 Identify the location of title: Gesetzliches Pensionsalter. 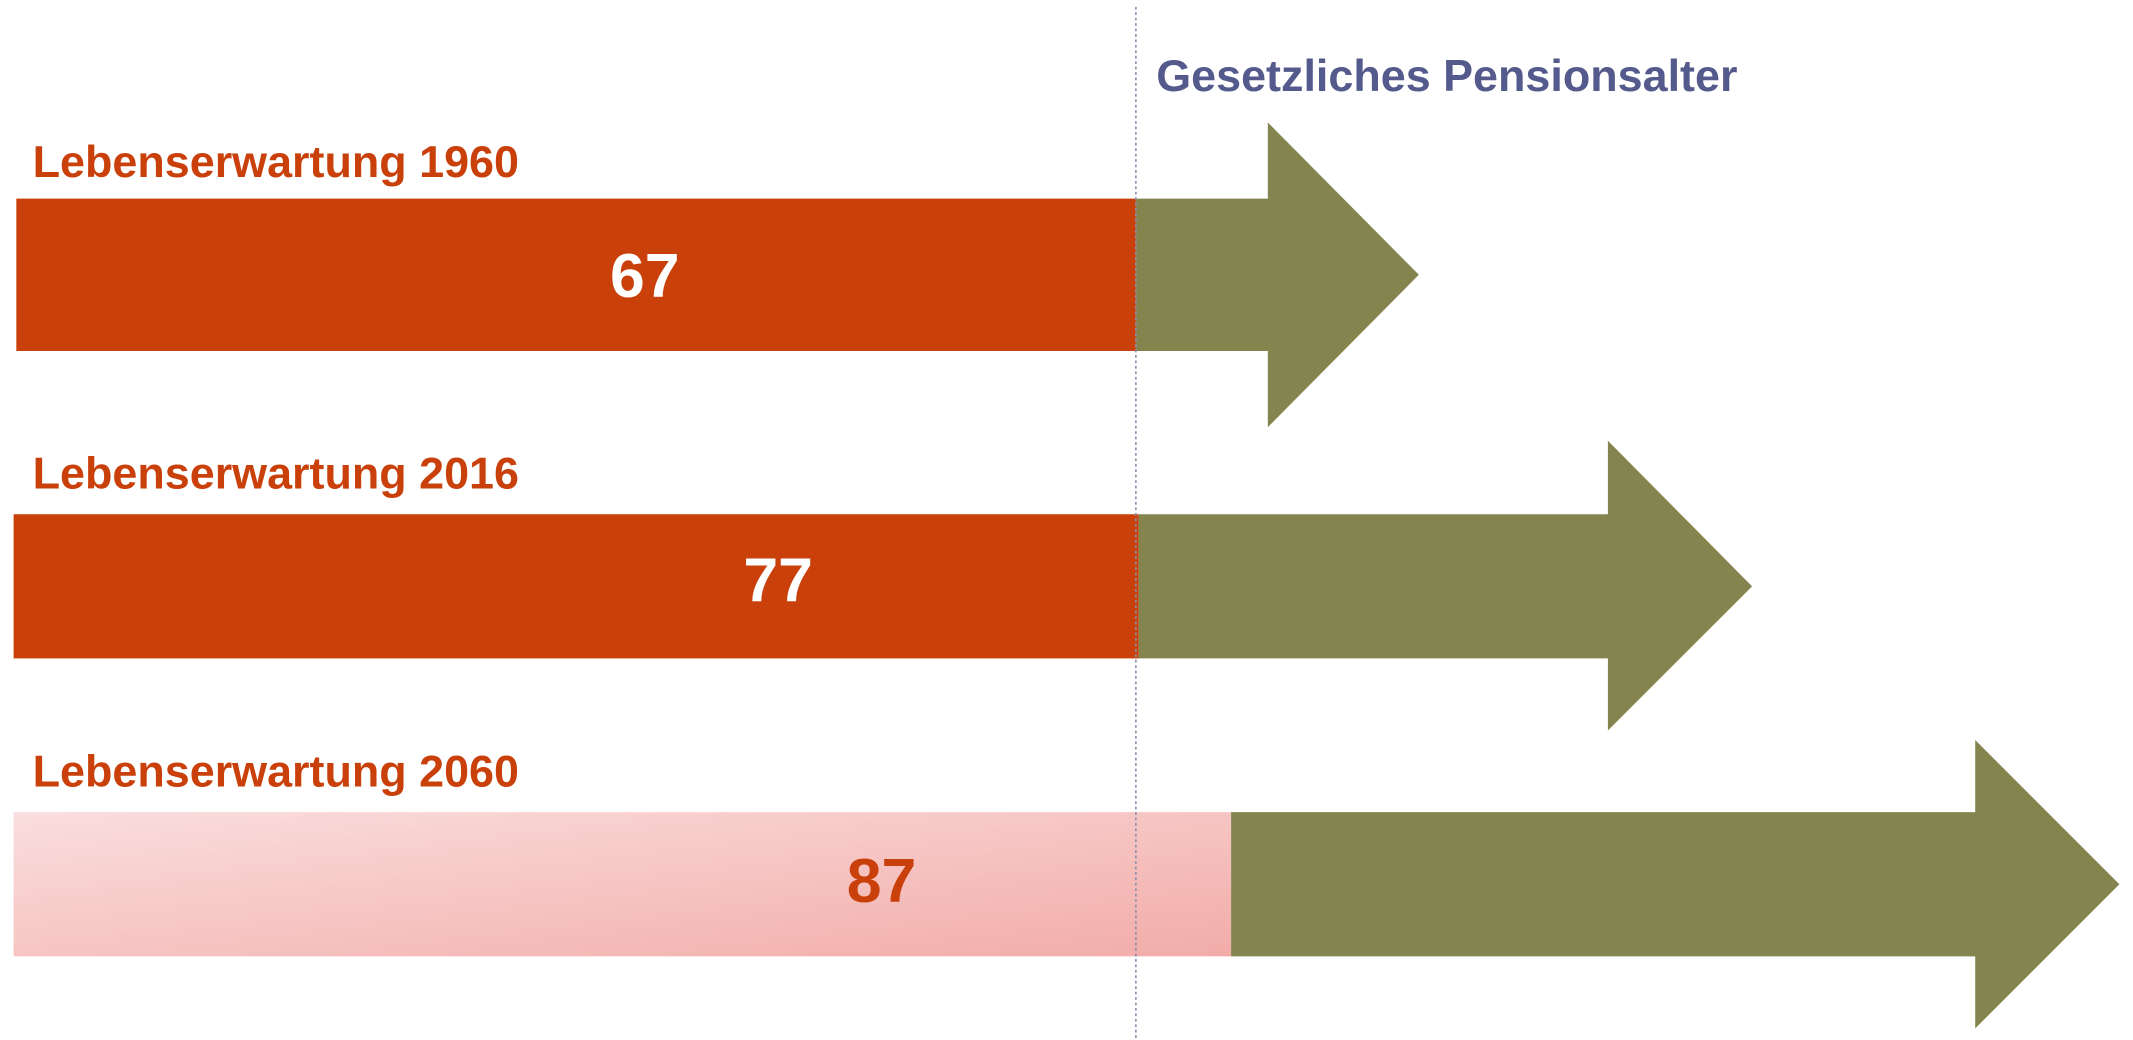
(1446, 75).